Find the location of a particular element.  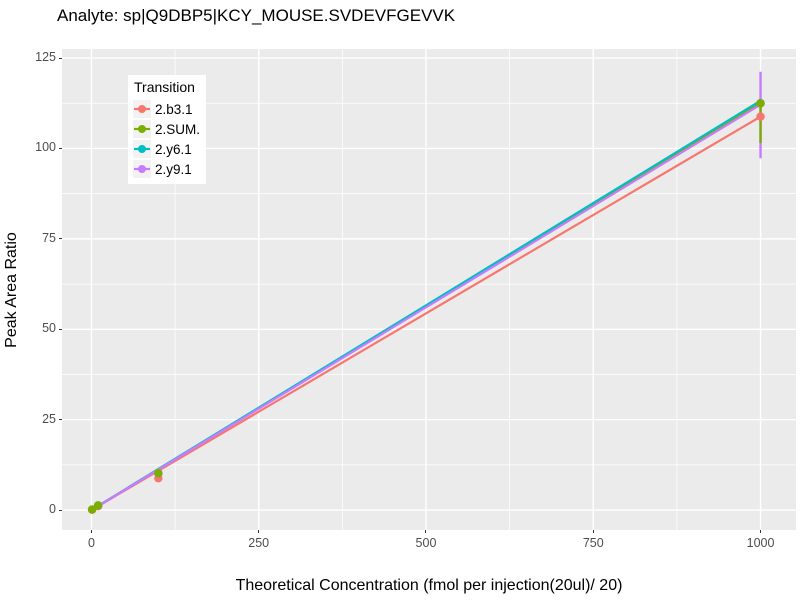

legend-row: 2.b3.1 is located at coordinates (166, 109).